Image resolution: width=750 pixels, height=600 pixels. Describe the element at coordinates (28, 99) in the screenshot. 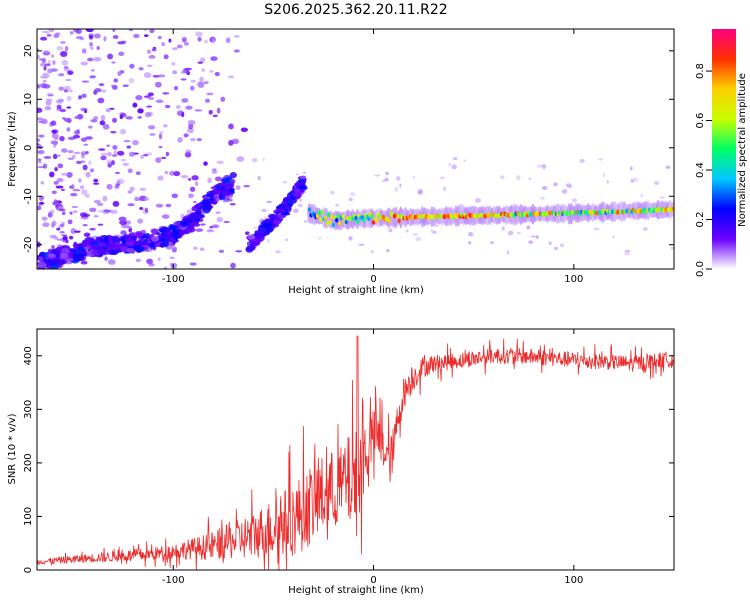

I see `spectrogram-ytick-label: 10` at that location.